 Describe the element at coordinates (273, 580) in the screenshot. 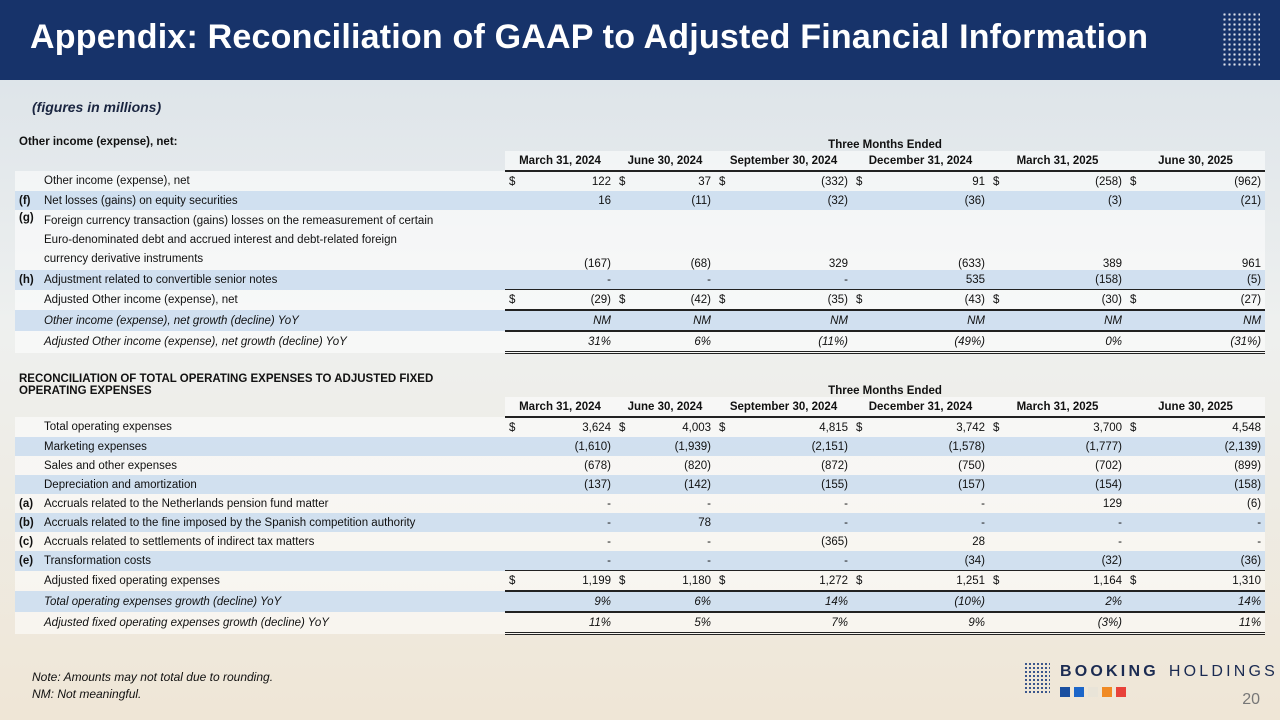

I see `row-label: Adjusted fixed operating expenses` at that location.